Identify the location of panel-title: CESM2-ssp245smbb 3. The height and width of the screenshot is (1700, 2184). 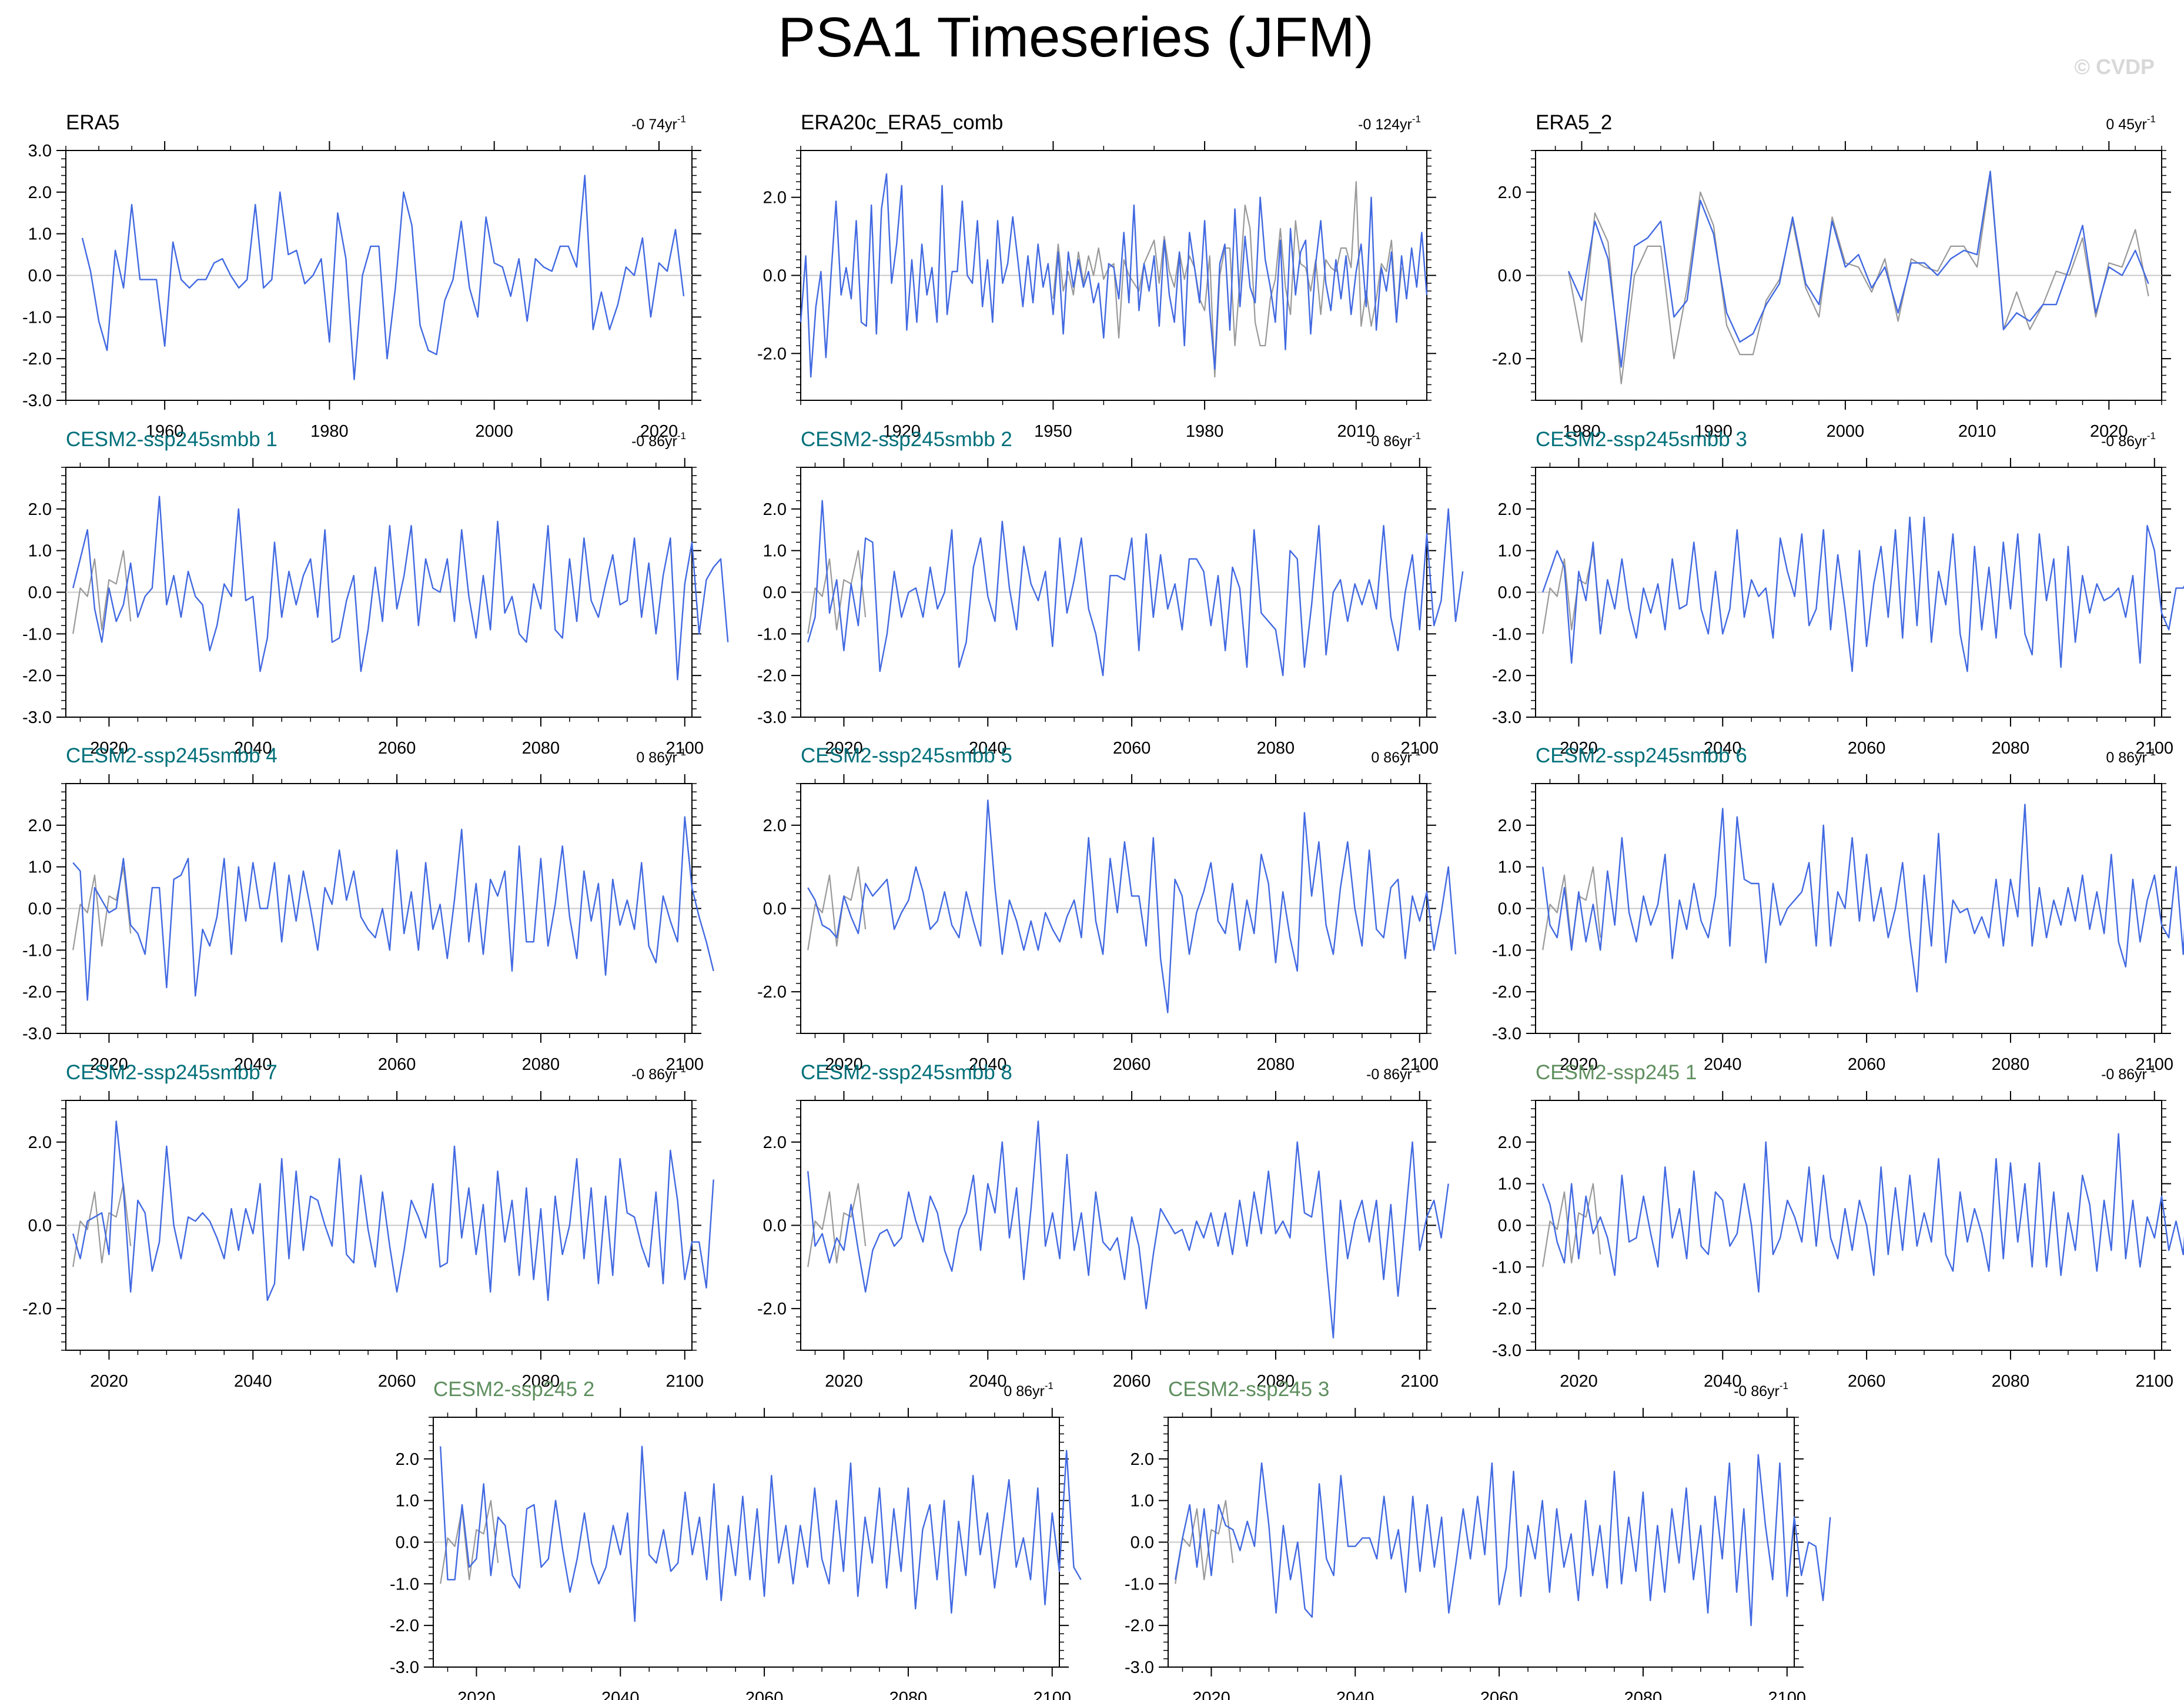
(1641, 439).